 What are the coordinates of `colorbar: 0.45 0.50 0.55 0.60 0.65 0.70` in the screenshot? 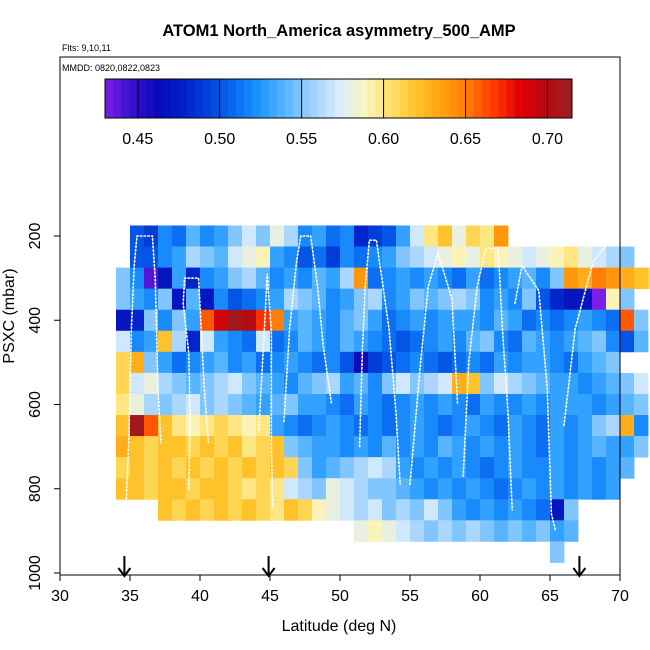 It's located at (338, 113).